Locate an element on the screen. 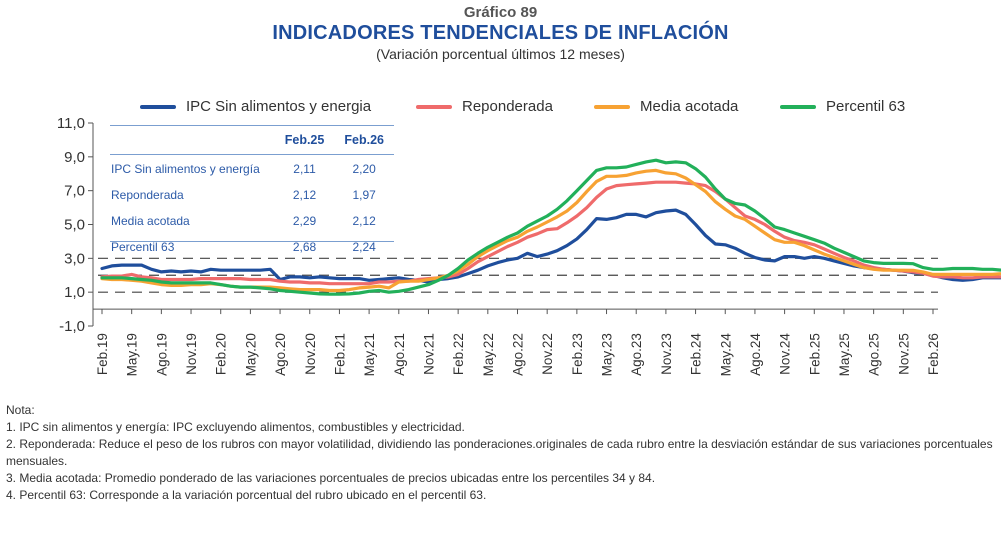 This screenshot has width=1001, height=536. table-row: Reponderada 2,12 1,97 is located at coordinates (252, 195).